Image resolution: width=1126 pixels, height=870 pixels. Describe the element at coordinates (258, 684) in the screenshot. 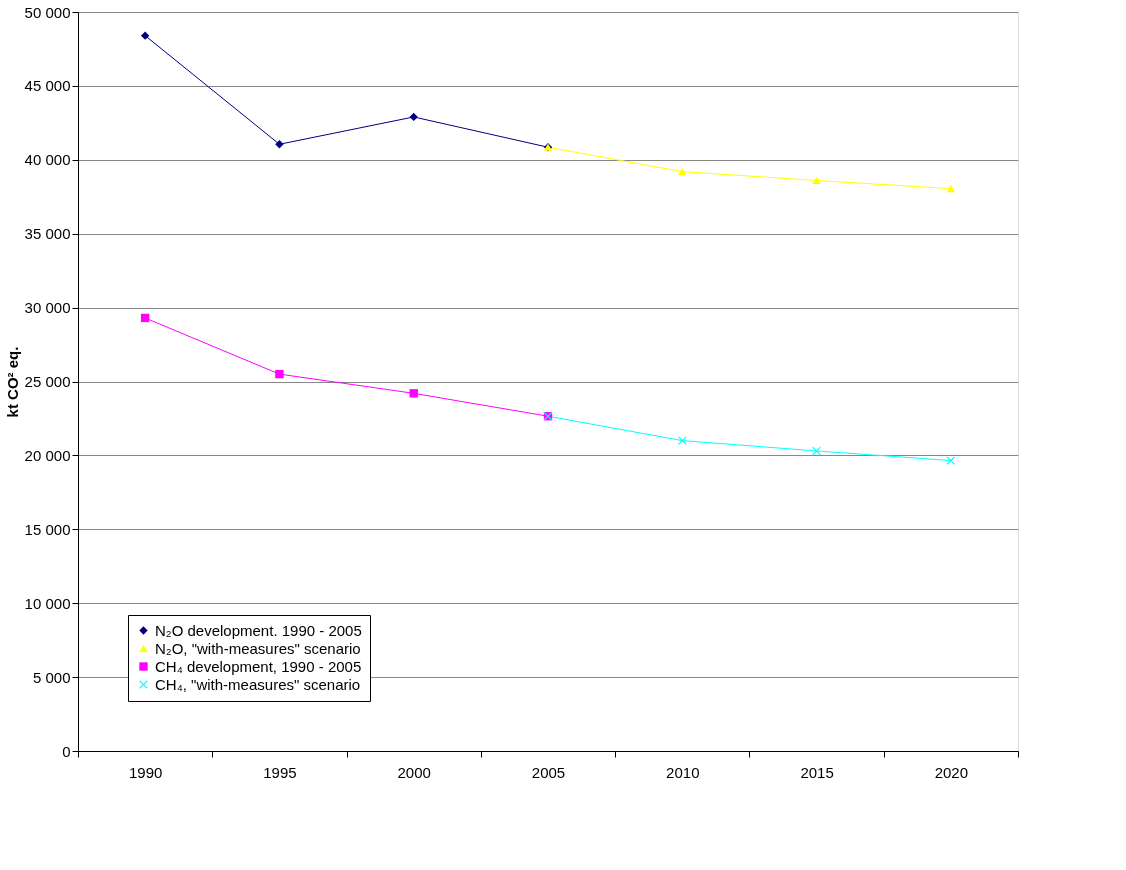

I see `legend-label: CH₄, "with-measures" scenario` at that location.